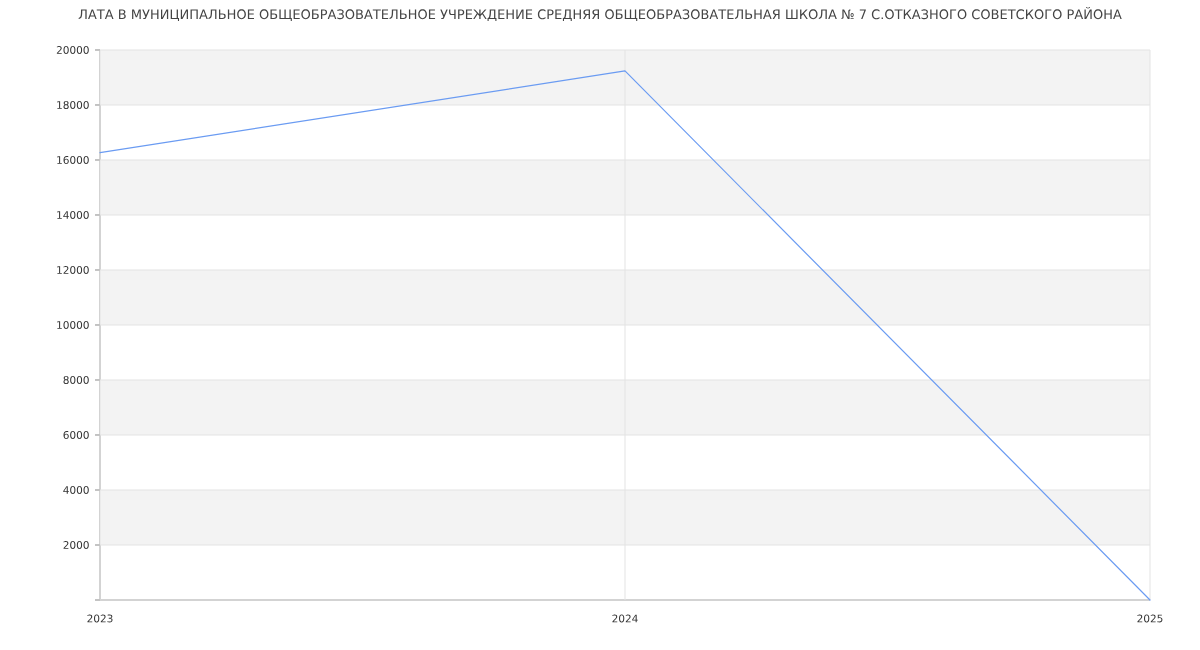 Image resolution: width=1200 pixels, height=650 pixels. What do you see at coordinates (76, 545) in the screenshot?
I see `y-tick-label: 2000` at bounding box center [76, 545].